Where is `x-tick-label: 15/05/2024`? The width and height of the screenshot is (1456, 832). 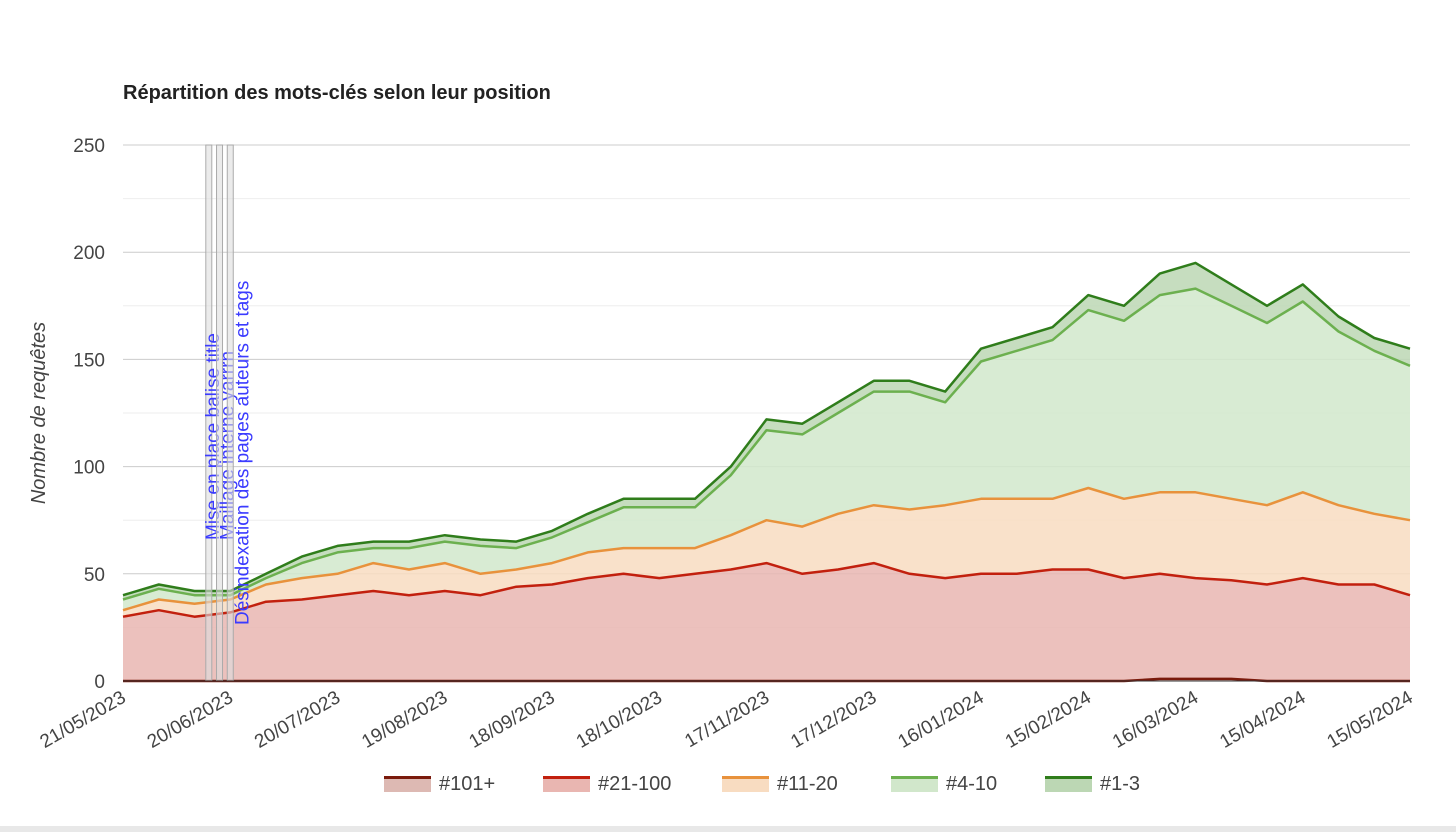
x-tick-label: 15/05/2024 is located at coordinates (1370, 720).